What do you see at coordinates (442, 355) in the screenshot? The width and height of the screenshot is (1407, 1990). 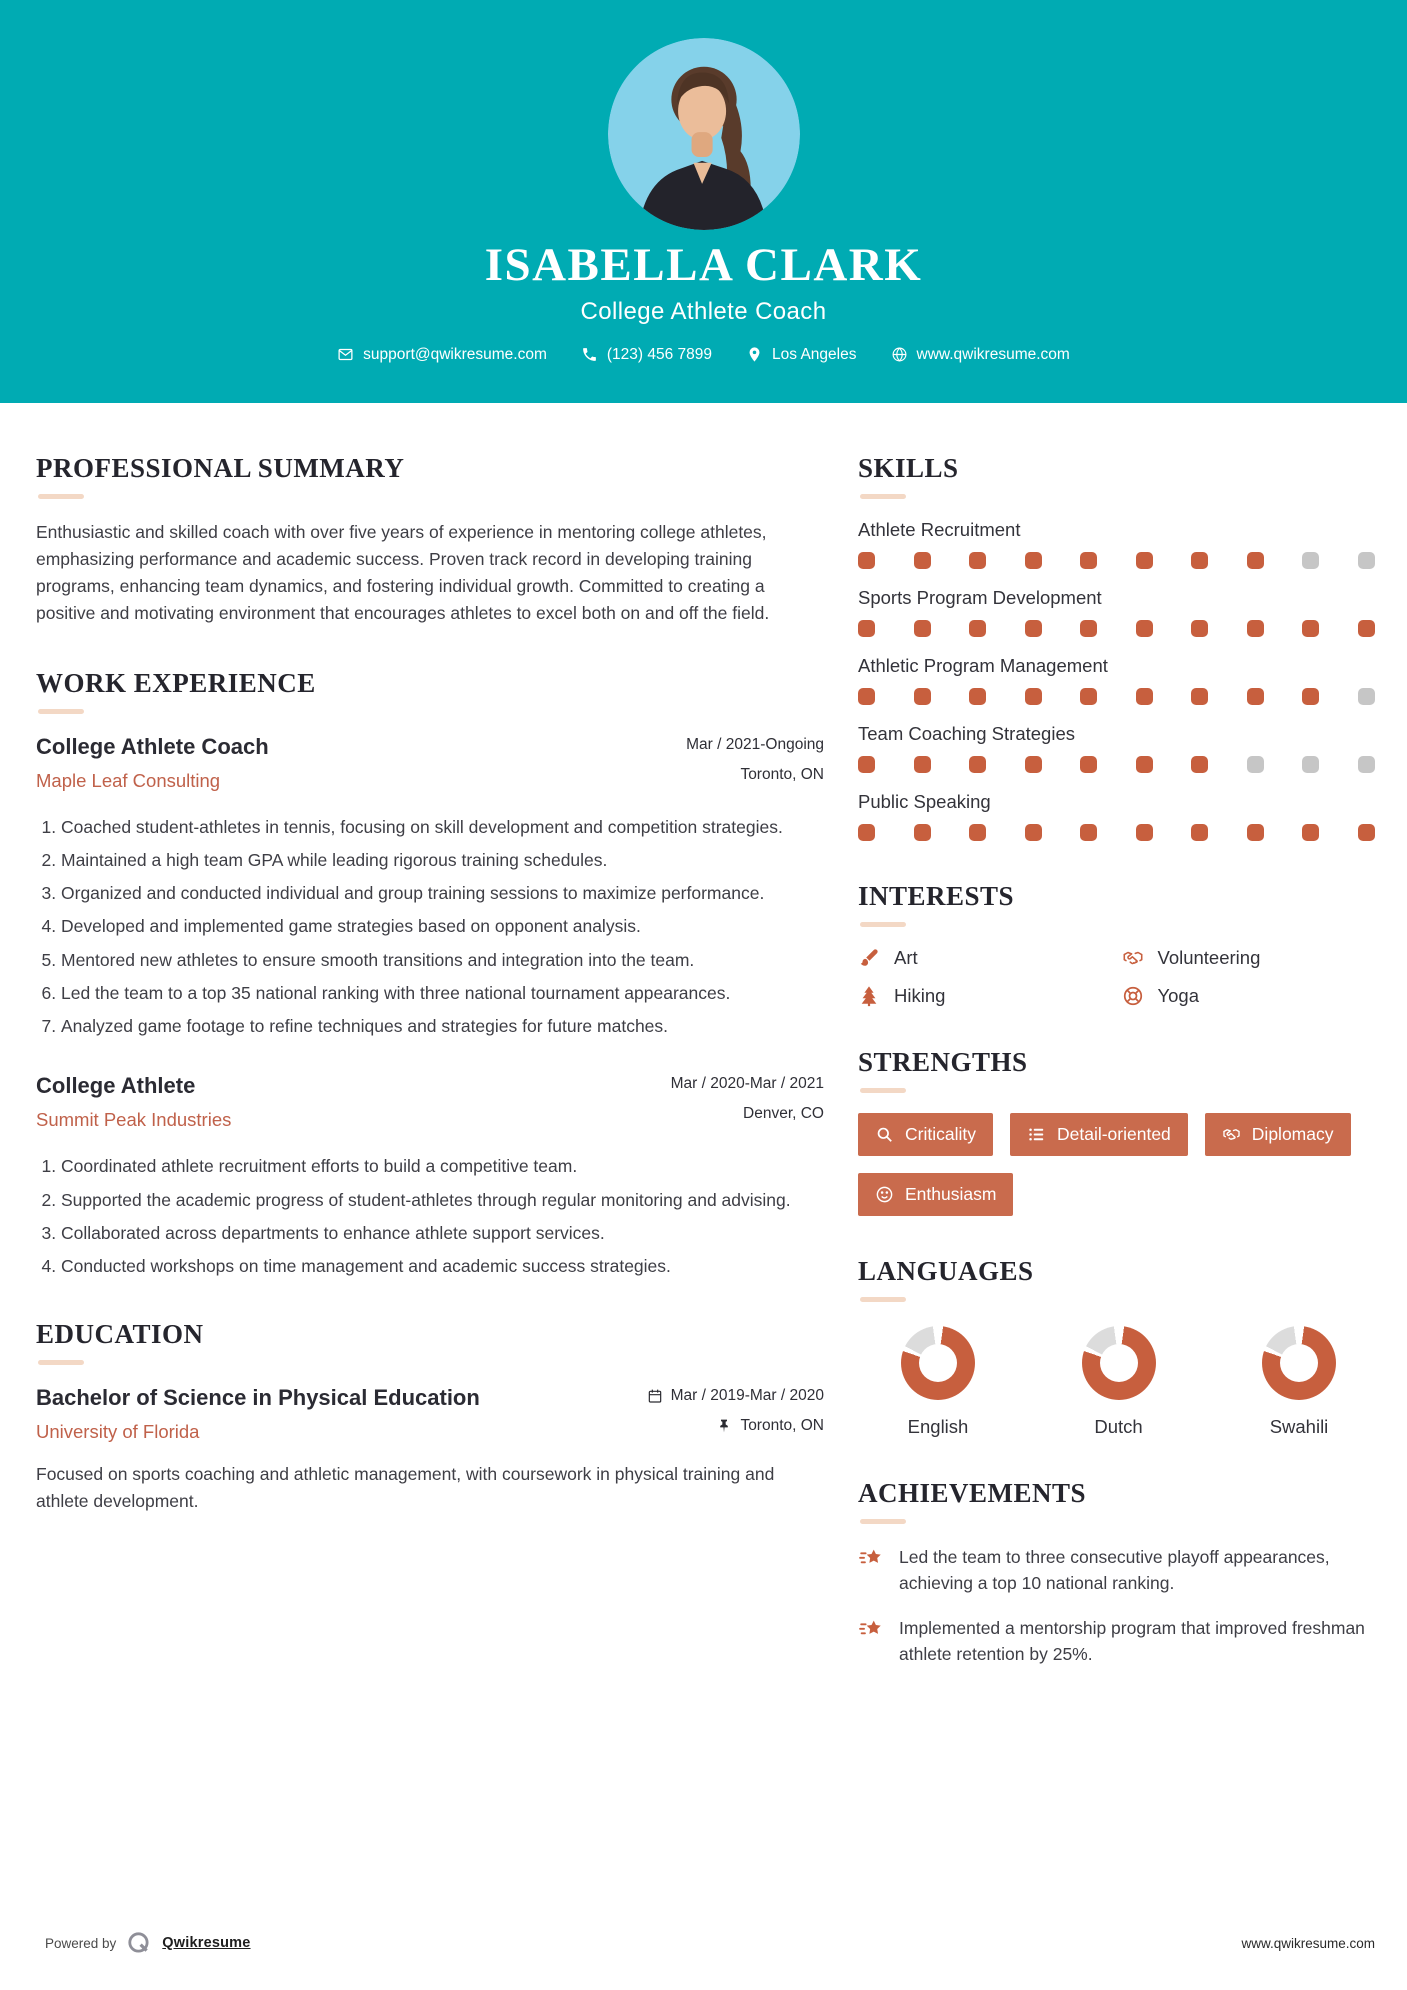 I see `contact-item: support@qwikresume.com` at bounding box center [442, 355].